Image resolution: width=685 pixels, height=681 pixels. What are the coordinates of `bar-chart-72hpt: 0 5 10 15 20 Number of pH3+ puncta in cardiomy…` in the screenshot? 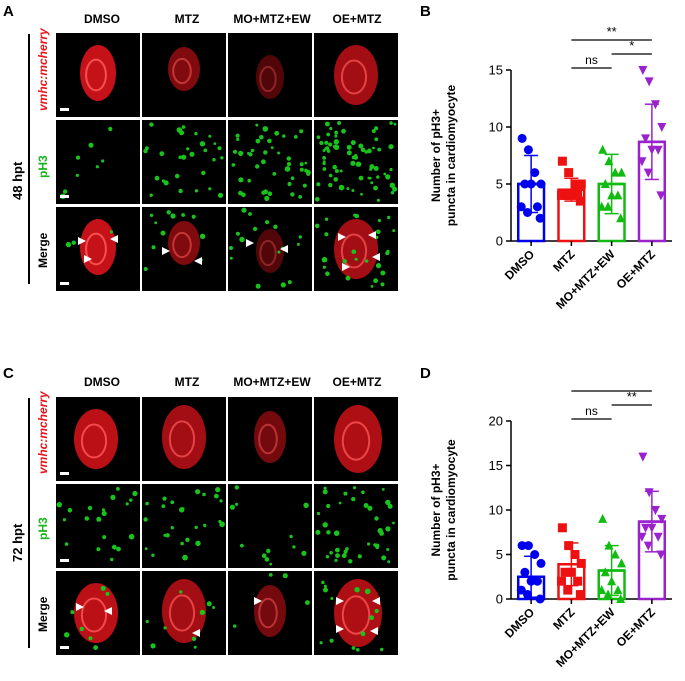 It's located at (550, 526).